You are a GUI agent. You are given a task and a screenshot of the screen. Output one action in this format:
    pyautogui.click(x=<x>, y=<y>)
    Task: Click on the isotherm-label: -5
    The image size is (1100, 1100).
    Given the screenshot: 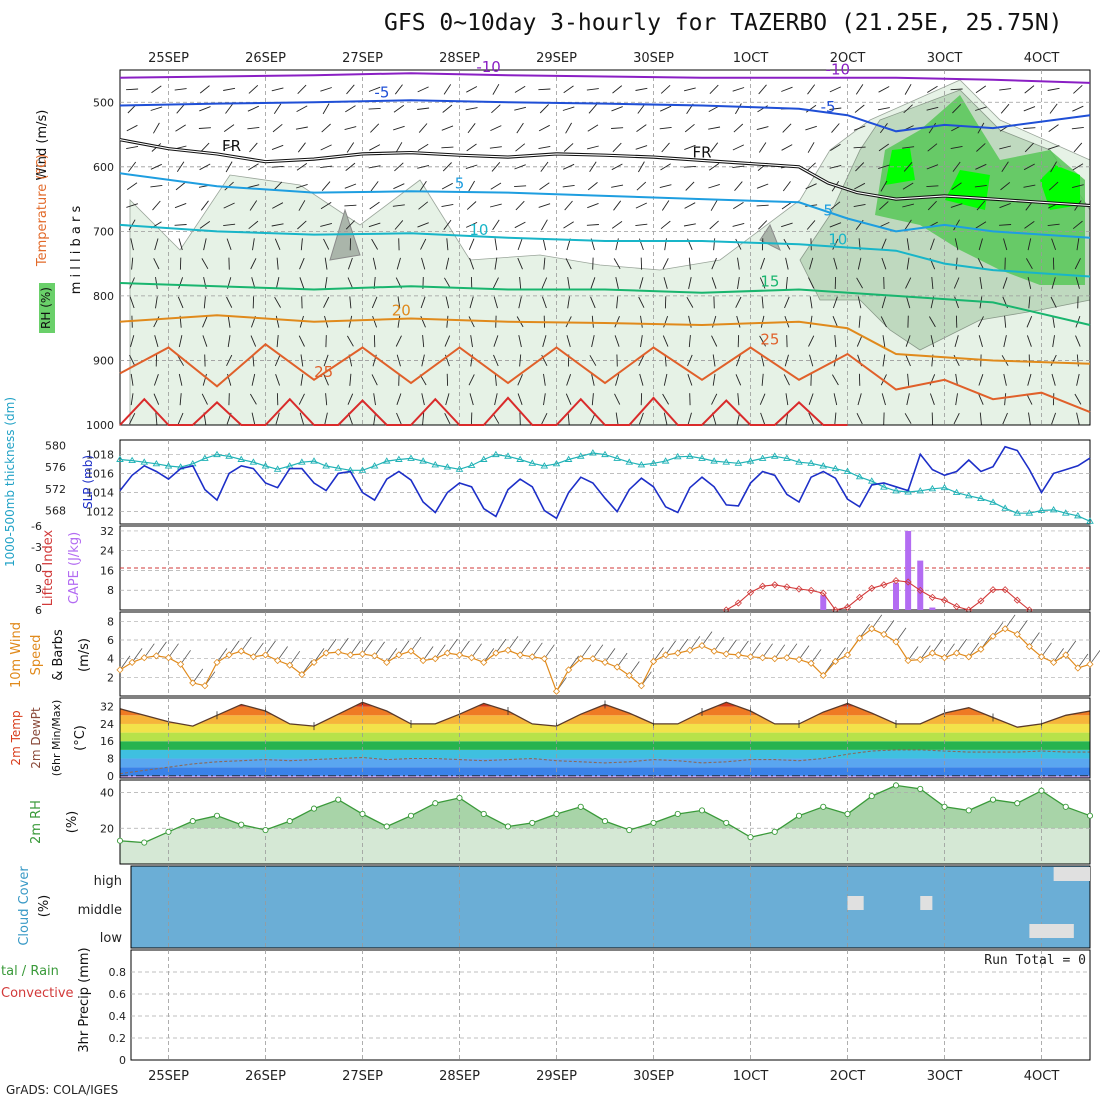 What is the action you would take?
    pyautogui.click(x=828, y=107)
    